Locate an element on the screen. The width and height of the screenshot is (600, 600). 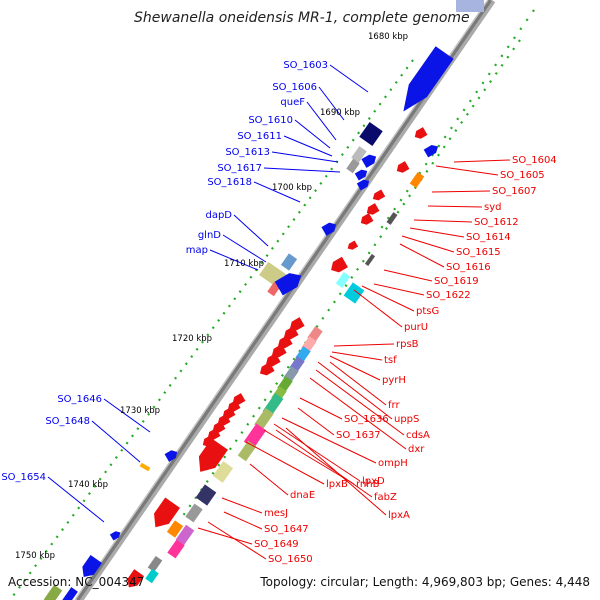
gene-so1650-b is located at coordinates (155, 564).